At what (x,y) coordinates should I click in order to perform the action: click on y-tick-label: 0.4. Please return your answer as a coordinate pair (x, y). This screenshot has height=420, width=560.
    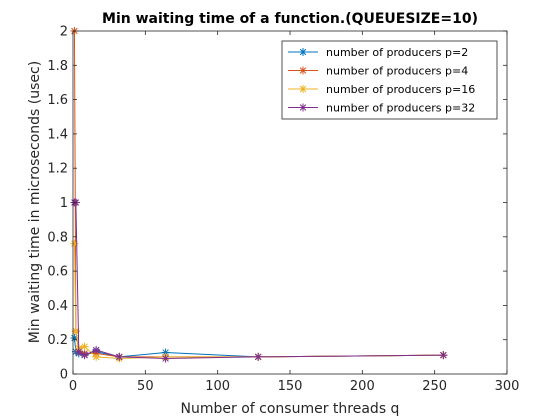
    Looking at the image, I should click on (57, 306).